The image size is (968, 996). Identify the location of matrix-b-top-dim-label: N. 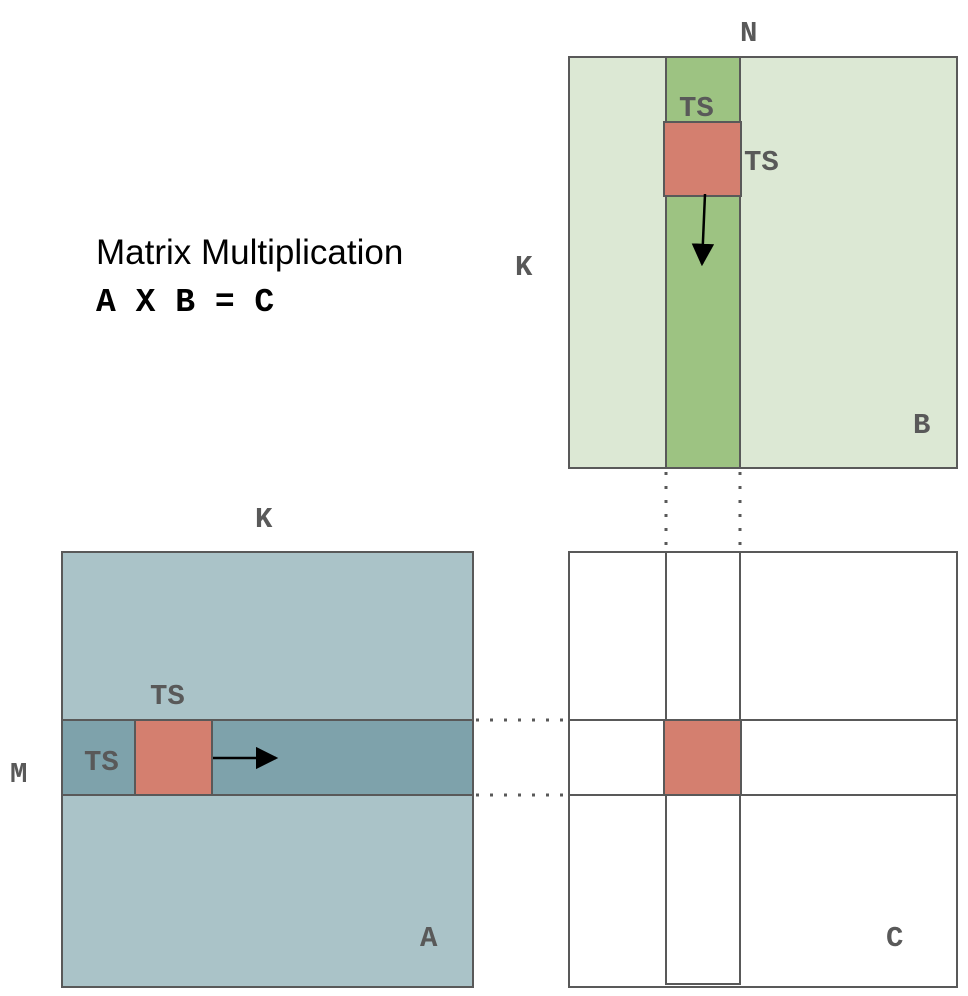
(748, 33).